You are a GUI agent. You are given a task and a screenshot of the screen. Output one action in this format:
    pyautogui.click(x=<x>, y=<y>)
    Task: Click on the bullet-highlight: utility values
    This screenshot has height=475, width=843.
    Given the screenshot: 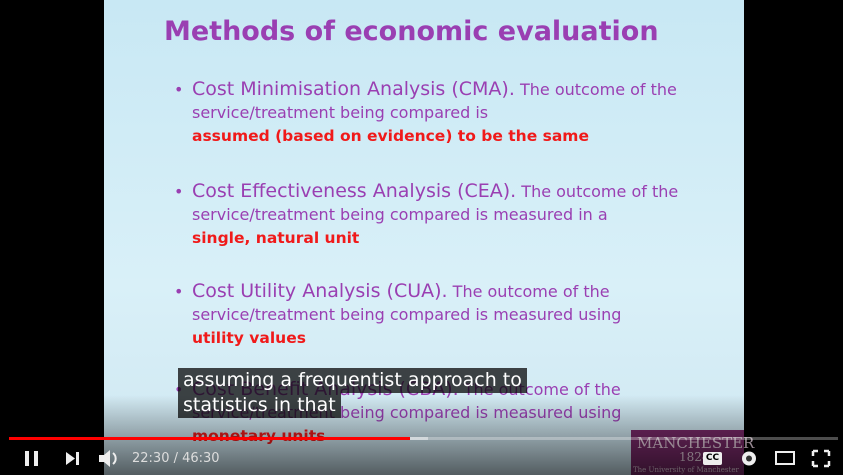 What is the action you would take?
    pyautogui.click(x=249, y=338)
    